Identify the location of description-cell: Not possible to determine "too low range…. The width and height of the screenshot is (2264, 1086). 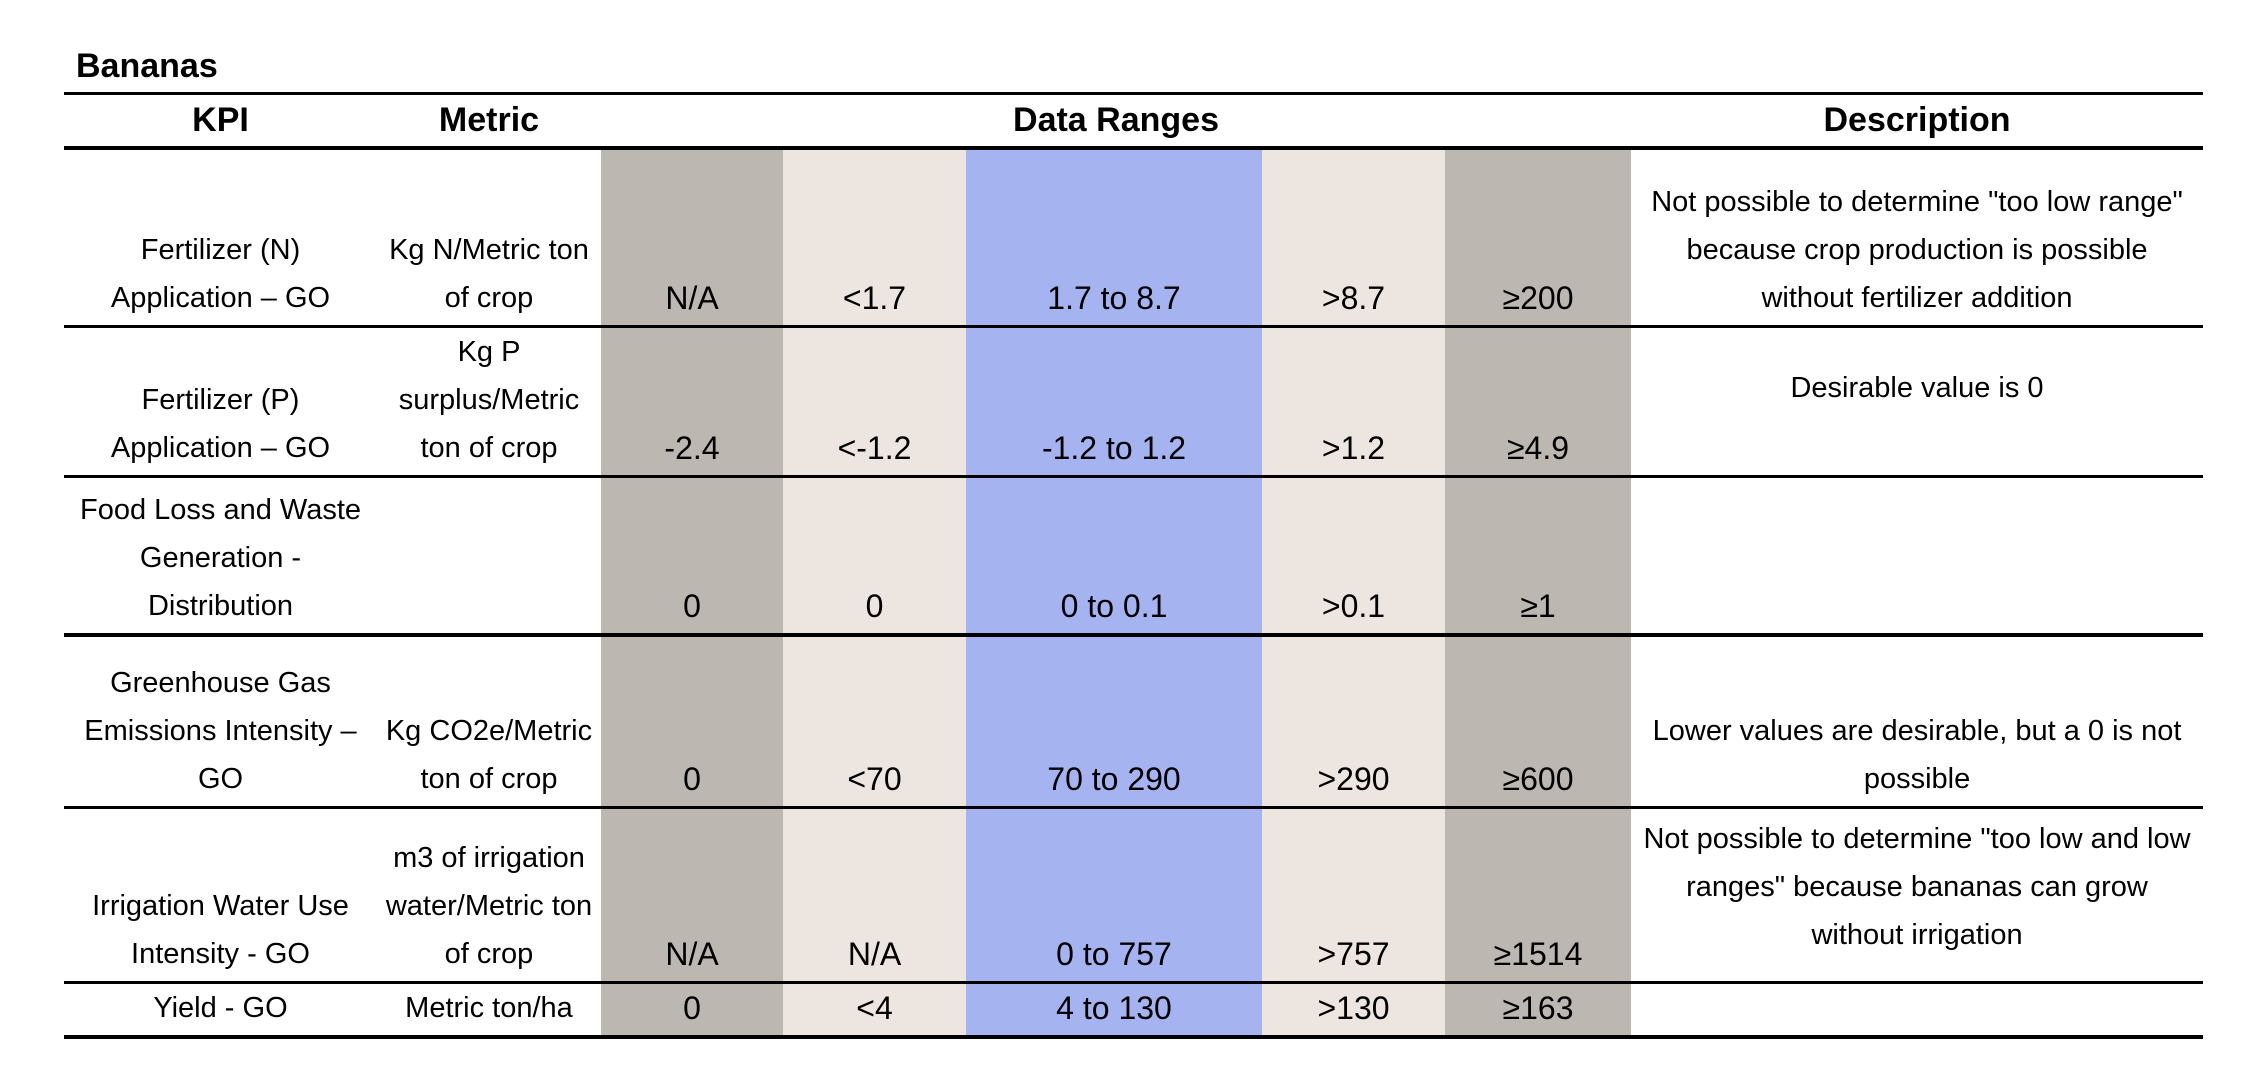
(1917, 250).